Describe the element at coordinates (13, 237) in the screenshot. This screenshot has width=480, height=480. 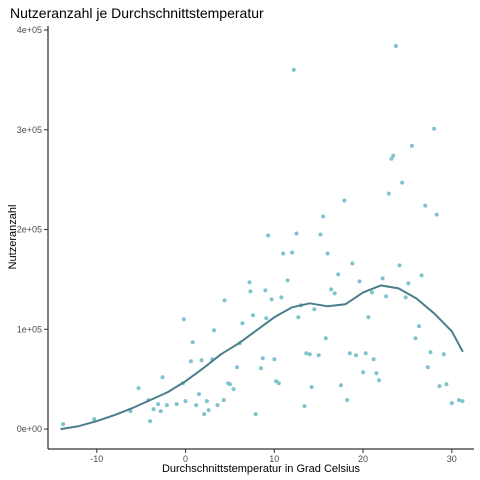
I see `y-axis-title: Nutzeranzahl` at that location.